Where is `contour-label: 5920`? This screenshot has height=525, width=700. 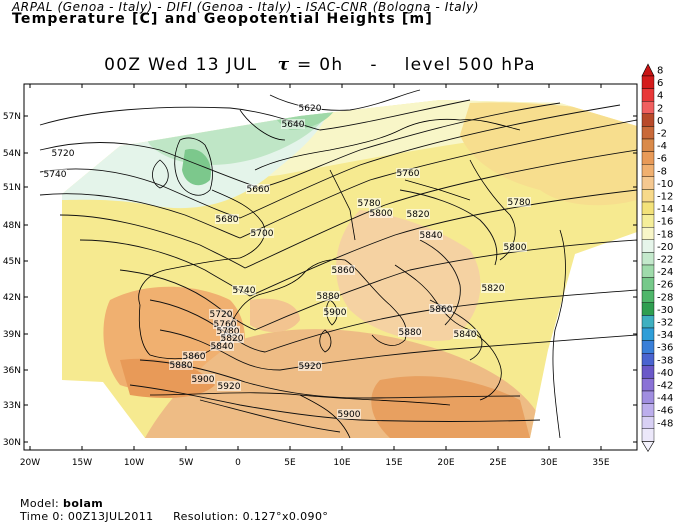 contour-label: 5920 is located at coordinates (310, 367).